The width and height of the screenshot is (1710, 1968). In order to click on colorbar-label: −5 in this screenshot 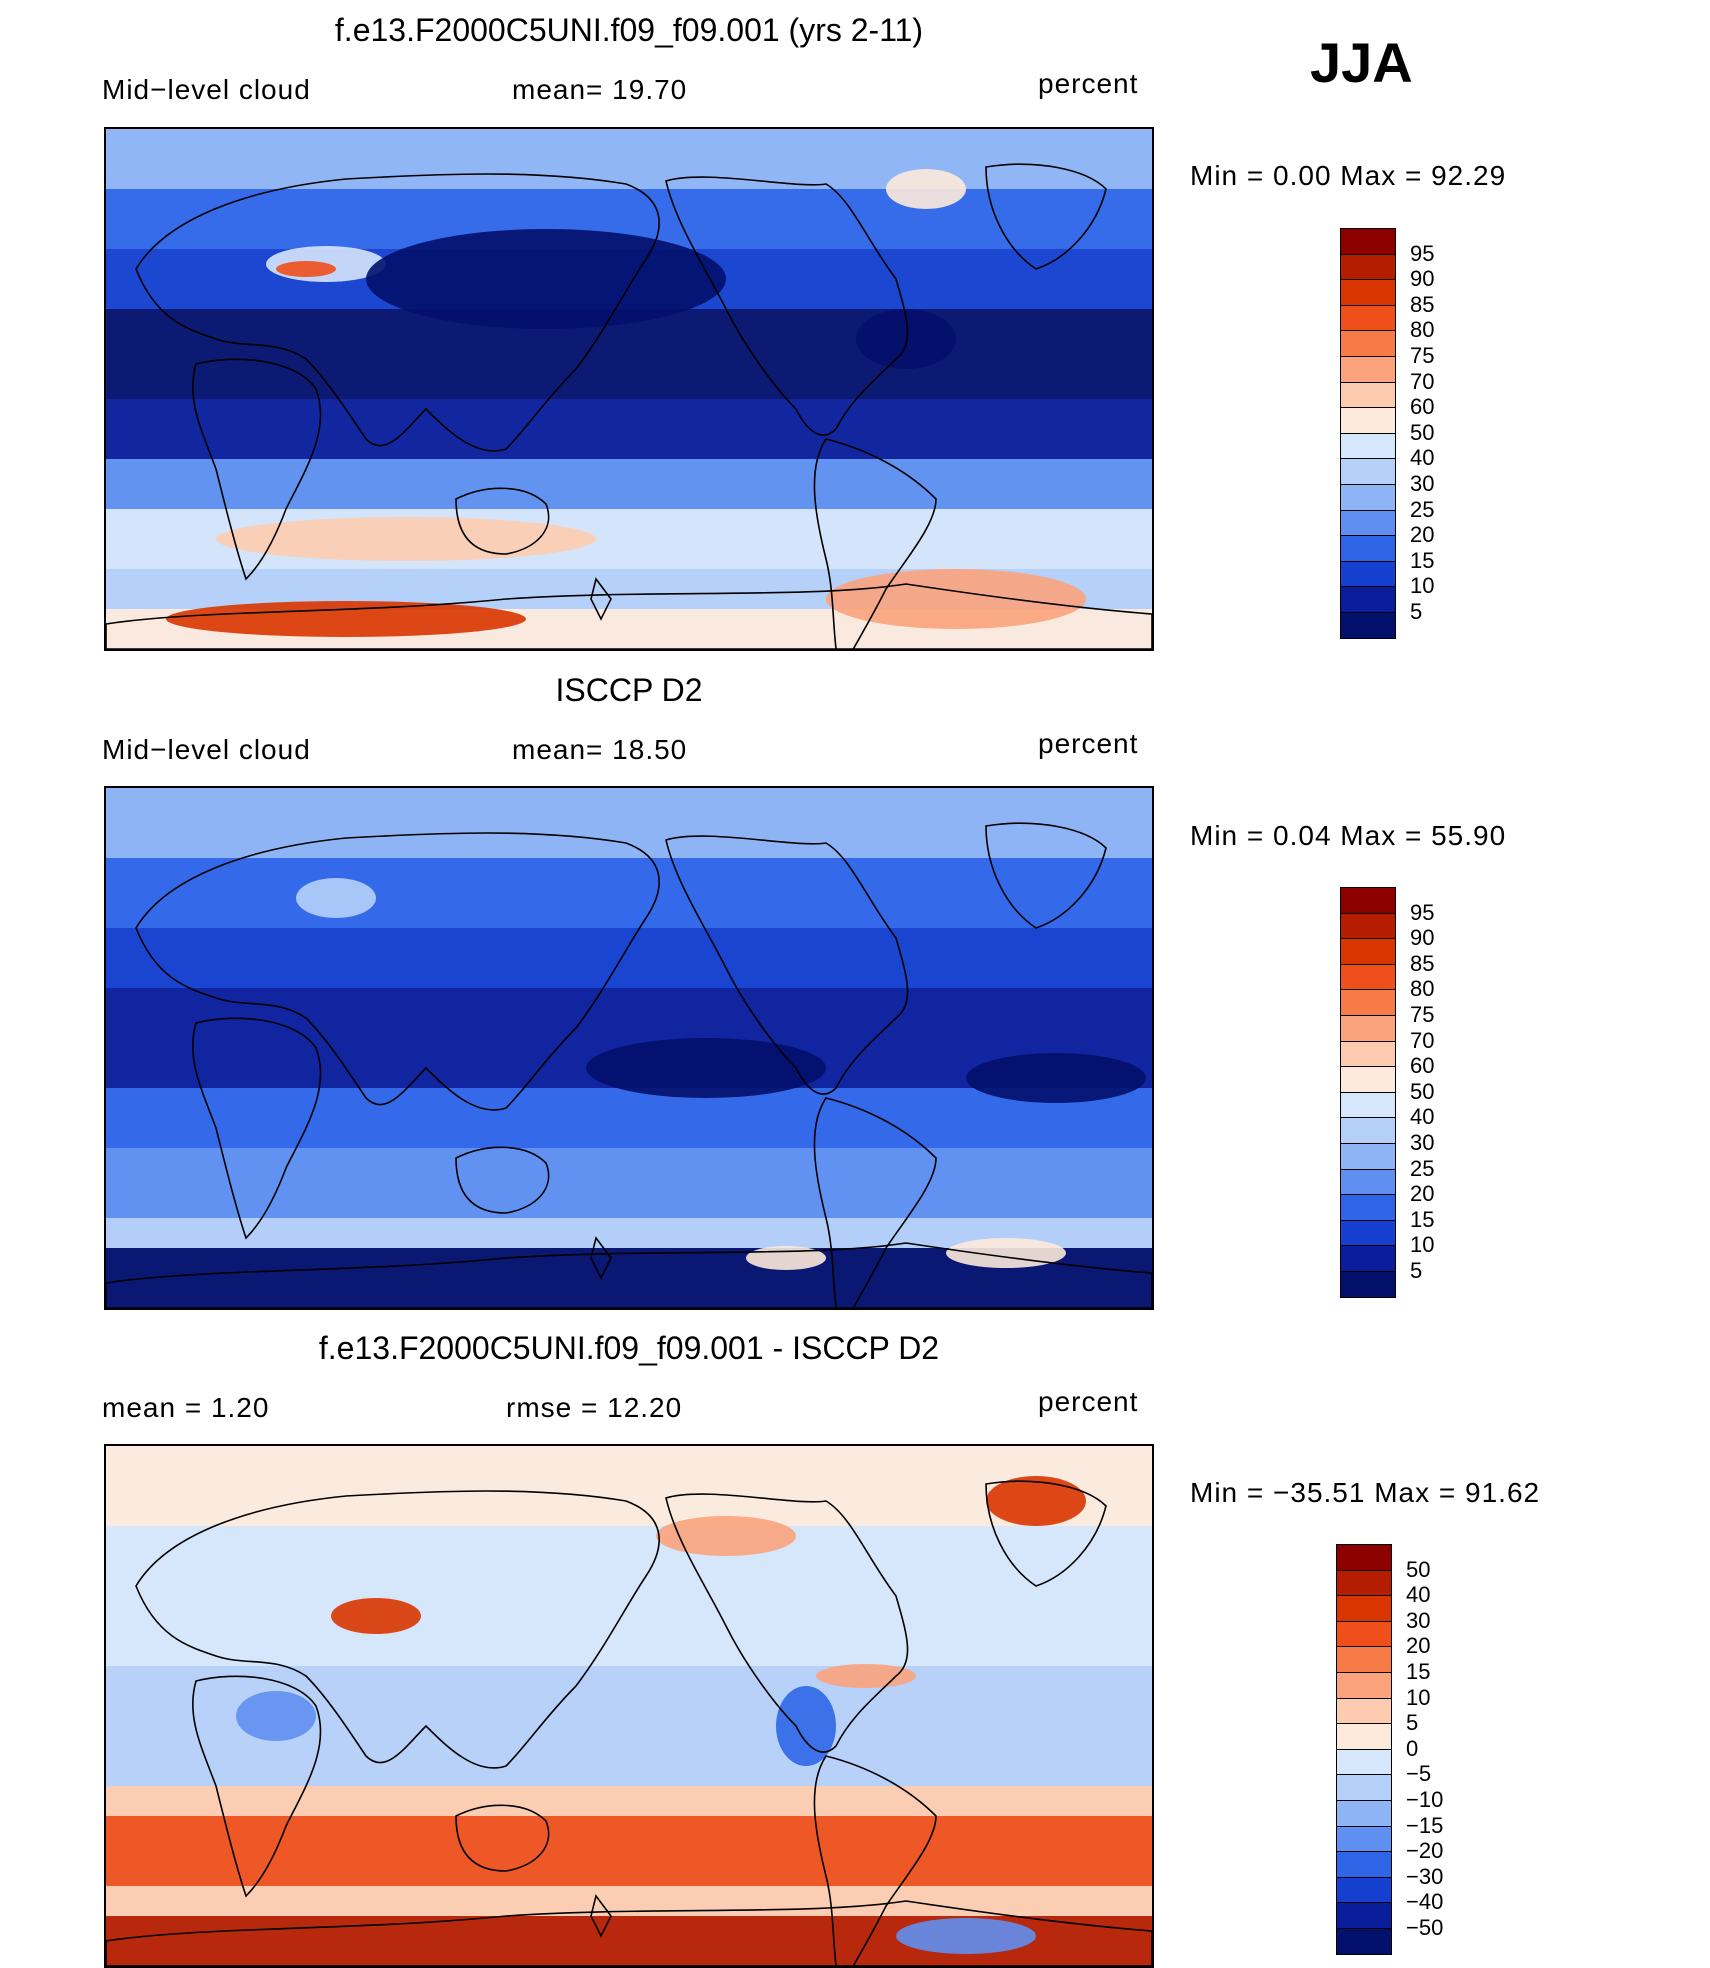, I will do `click(1419, 1774)`.